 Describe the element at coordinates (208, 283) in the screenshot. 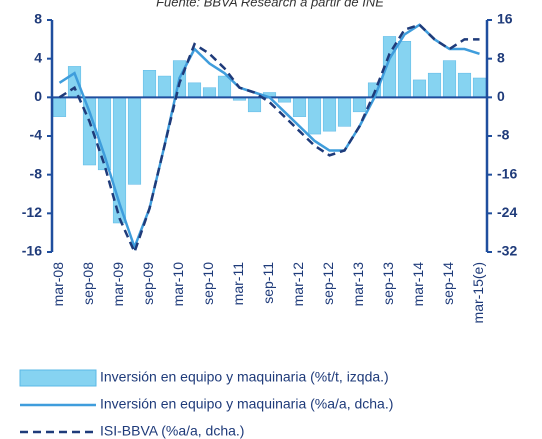

I see `x-tick-label: sep-10` at that location.